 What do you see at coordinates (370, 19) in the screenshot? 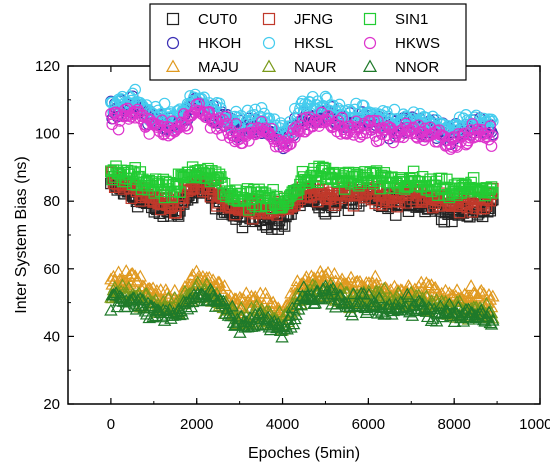
I see `legend-marker-sin1` at bounding box center [370, 19].